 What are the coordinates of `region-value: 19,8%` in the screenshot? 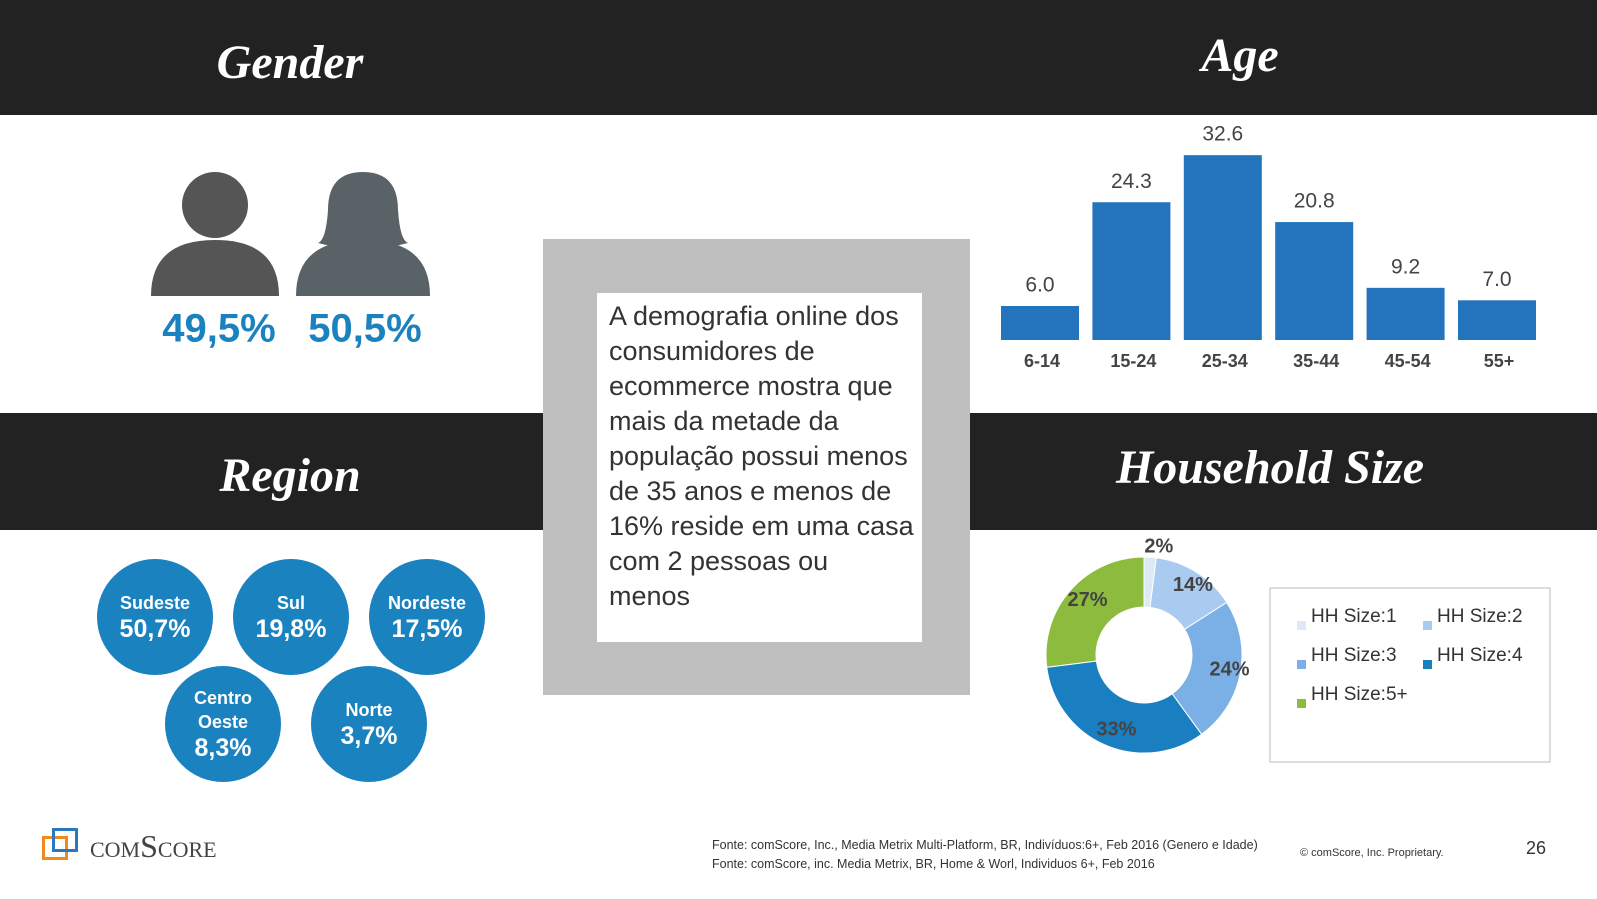 It's located at (291, 628).